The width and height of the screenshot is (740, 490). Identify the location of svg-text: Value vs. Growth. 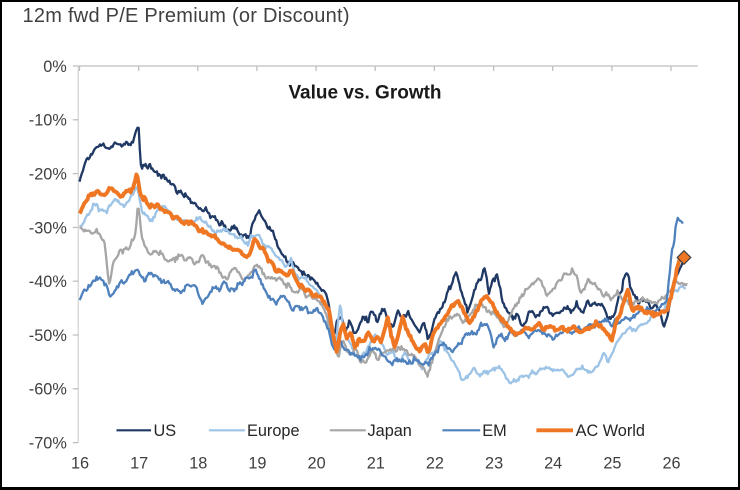
(364, 93).